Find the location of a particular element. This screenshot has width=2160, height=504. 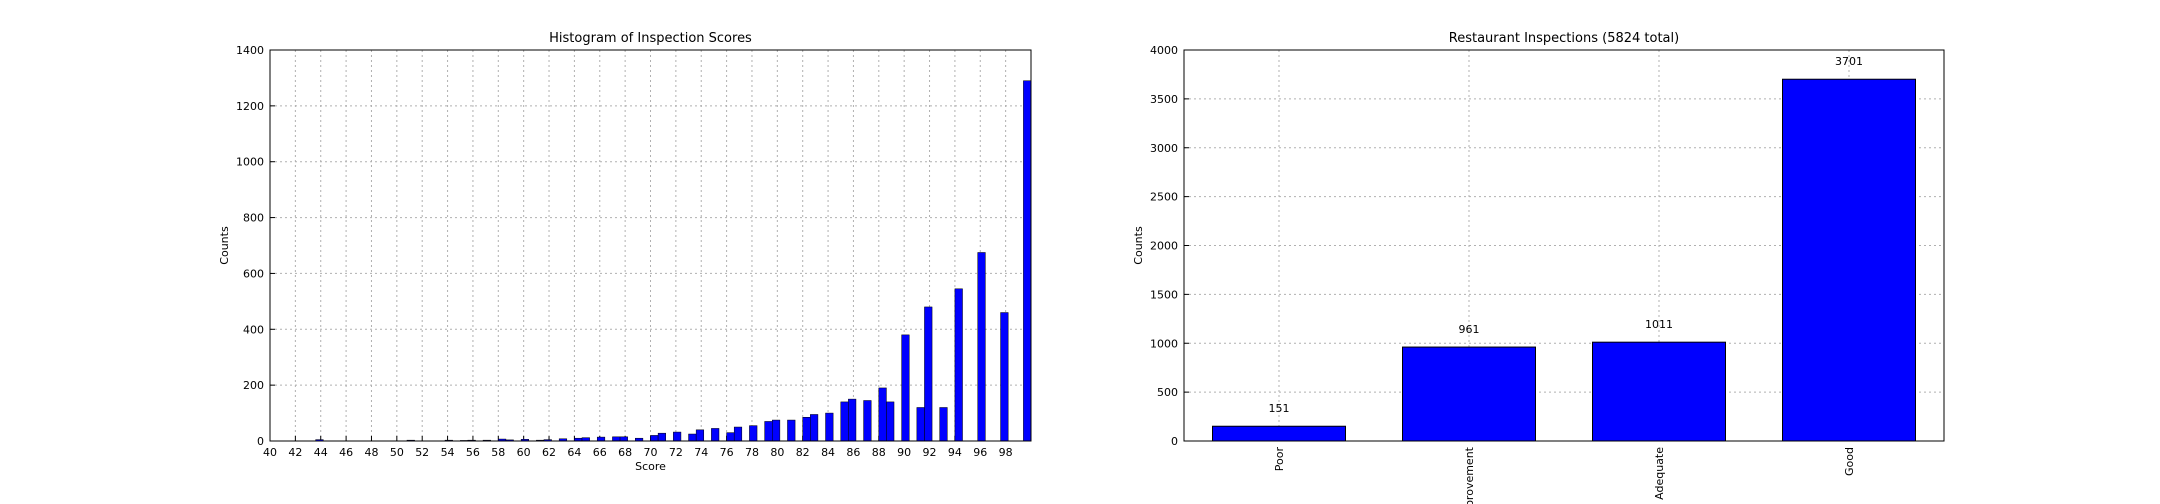

x-tick-label: 54 is located at coordinates (448, 452).